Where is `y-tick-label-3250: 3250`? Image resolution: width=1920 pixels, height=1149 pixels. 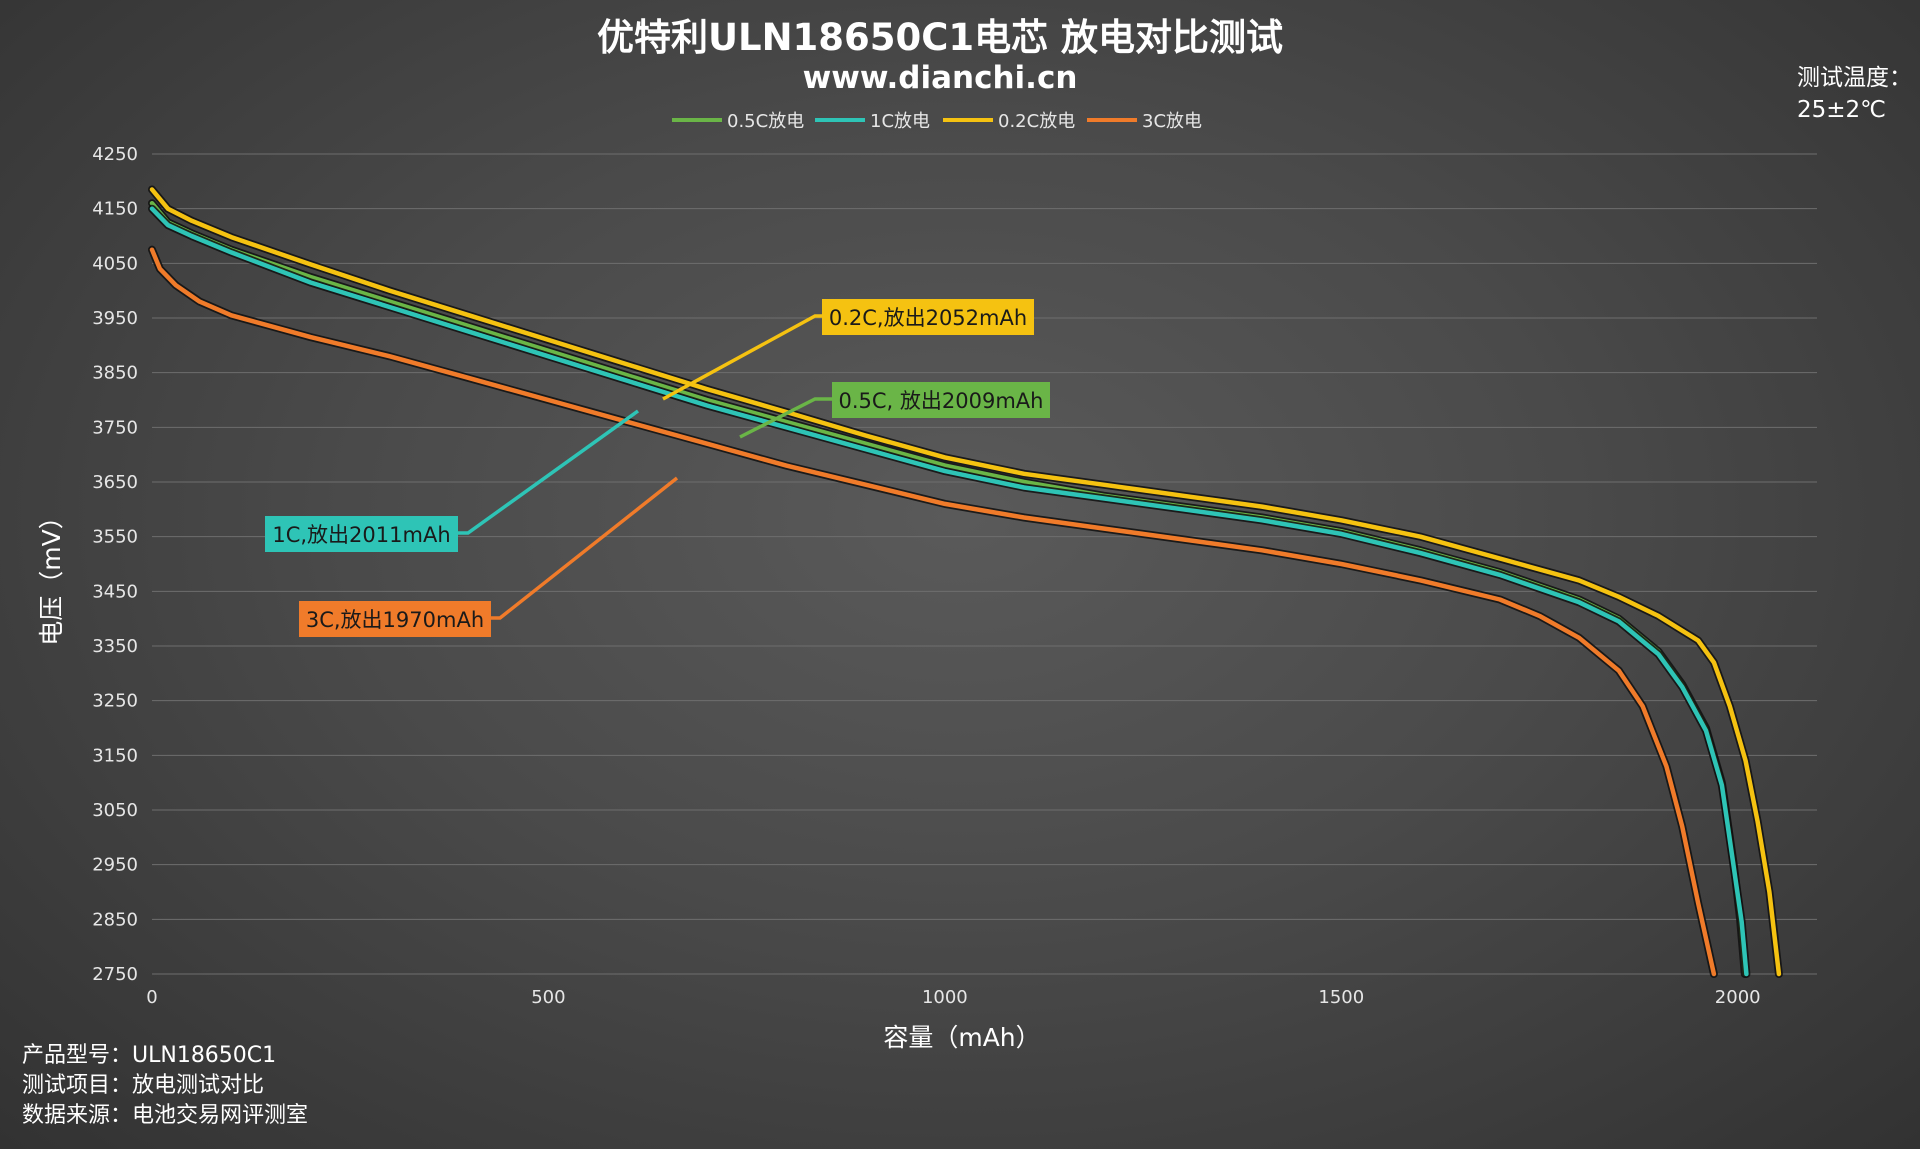 y-tick-label-3250: 3250 is located at coordinates (115, 701).